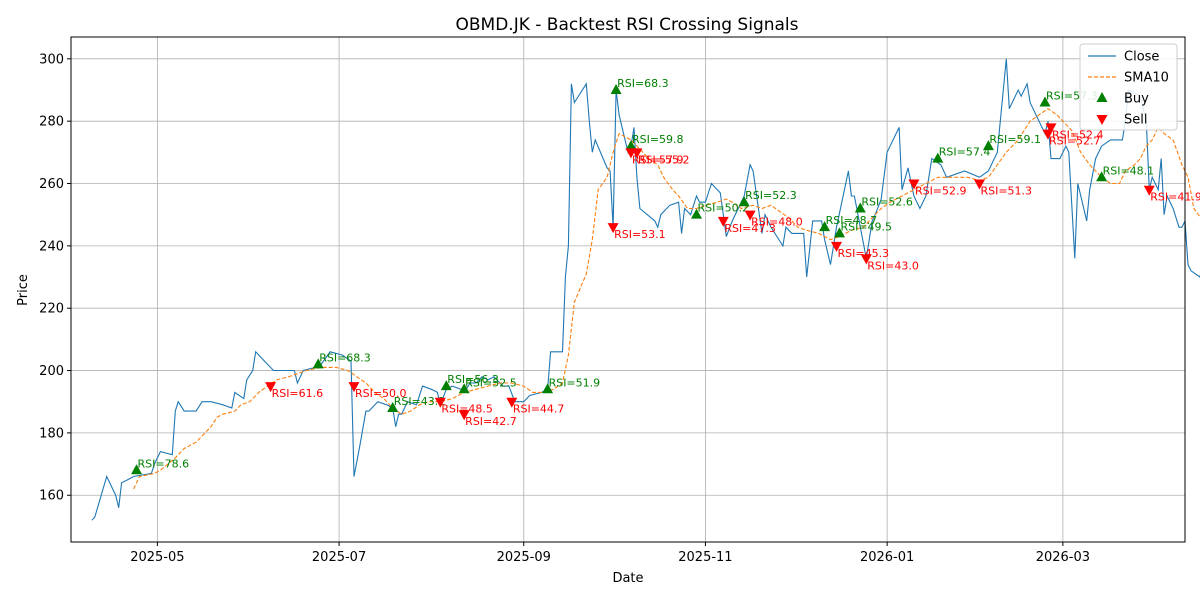 Image resolution: width=1200 pixels, height=600 pixels. What do you see at coordinates (893, 265) in the screenshot?
I see `sell-signal-label: RSI=43.0` at bounding box center [893, 265].